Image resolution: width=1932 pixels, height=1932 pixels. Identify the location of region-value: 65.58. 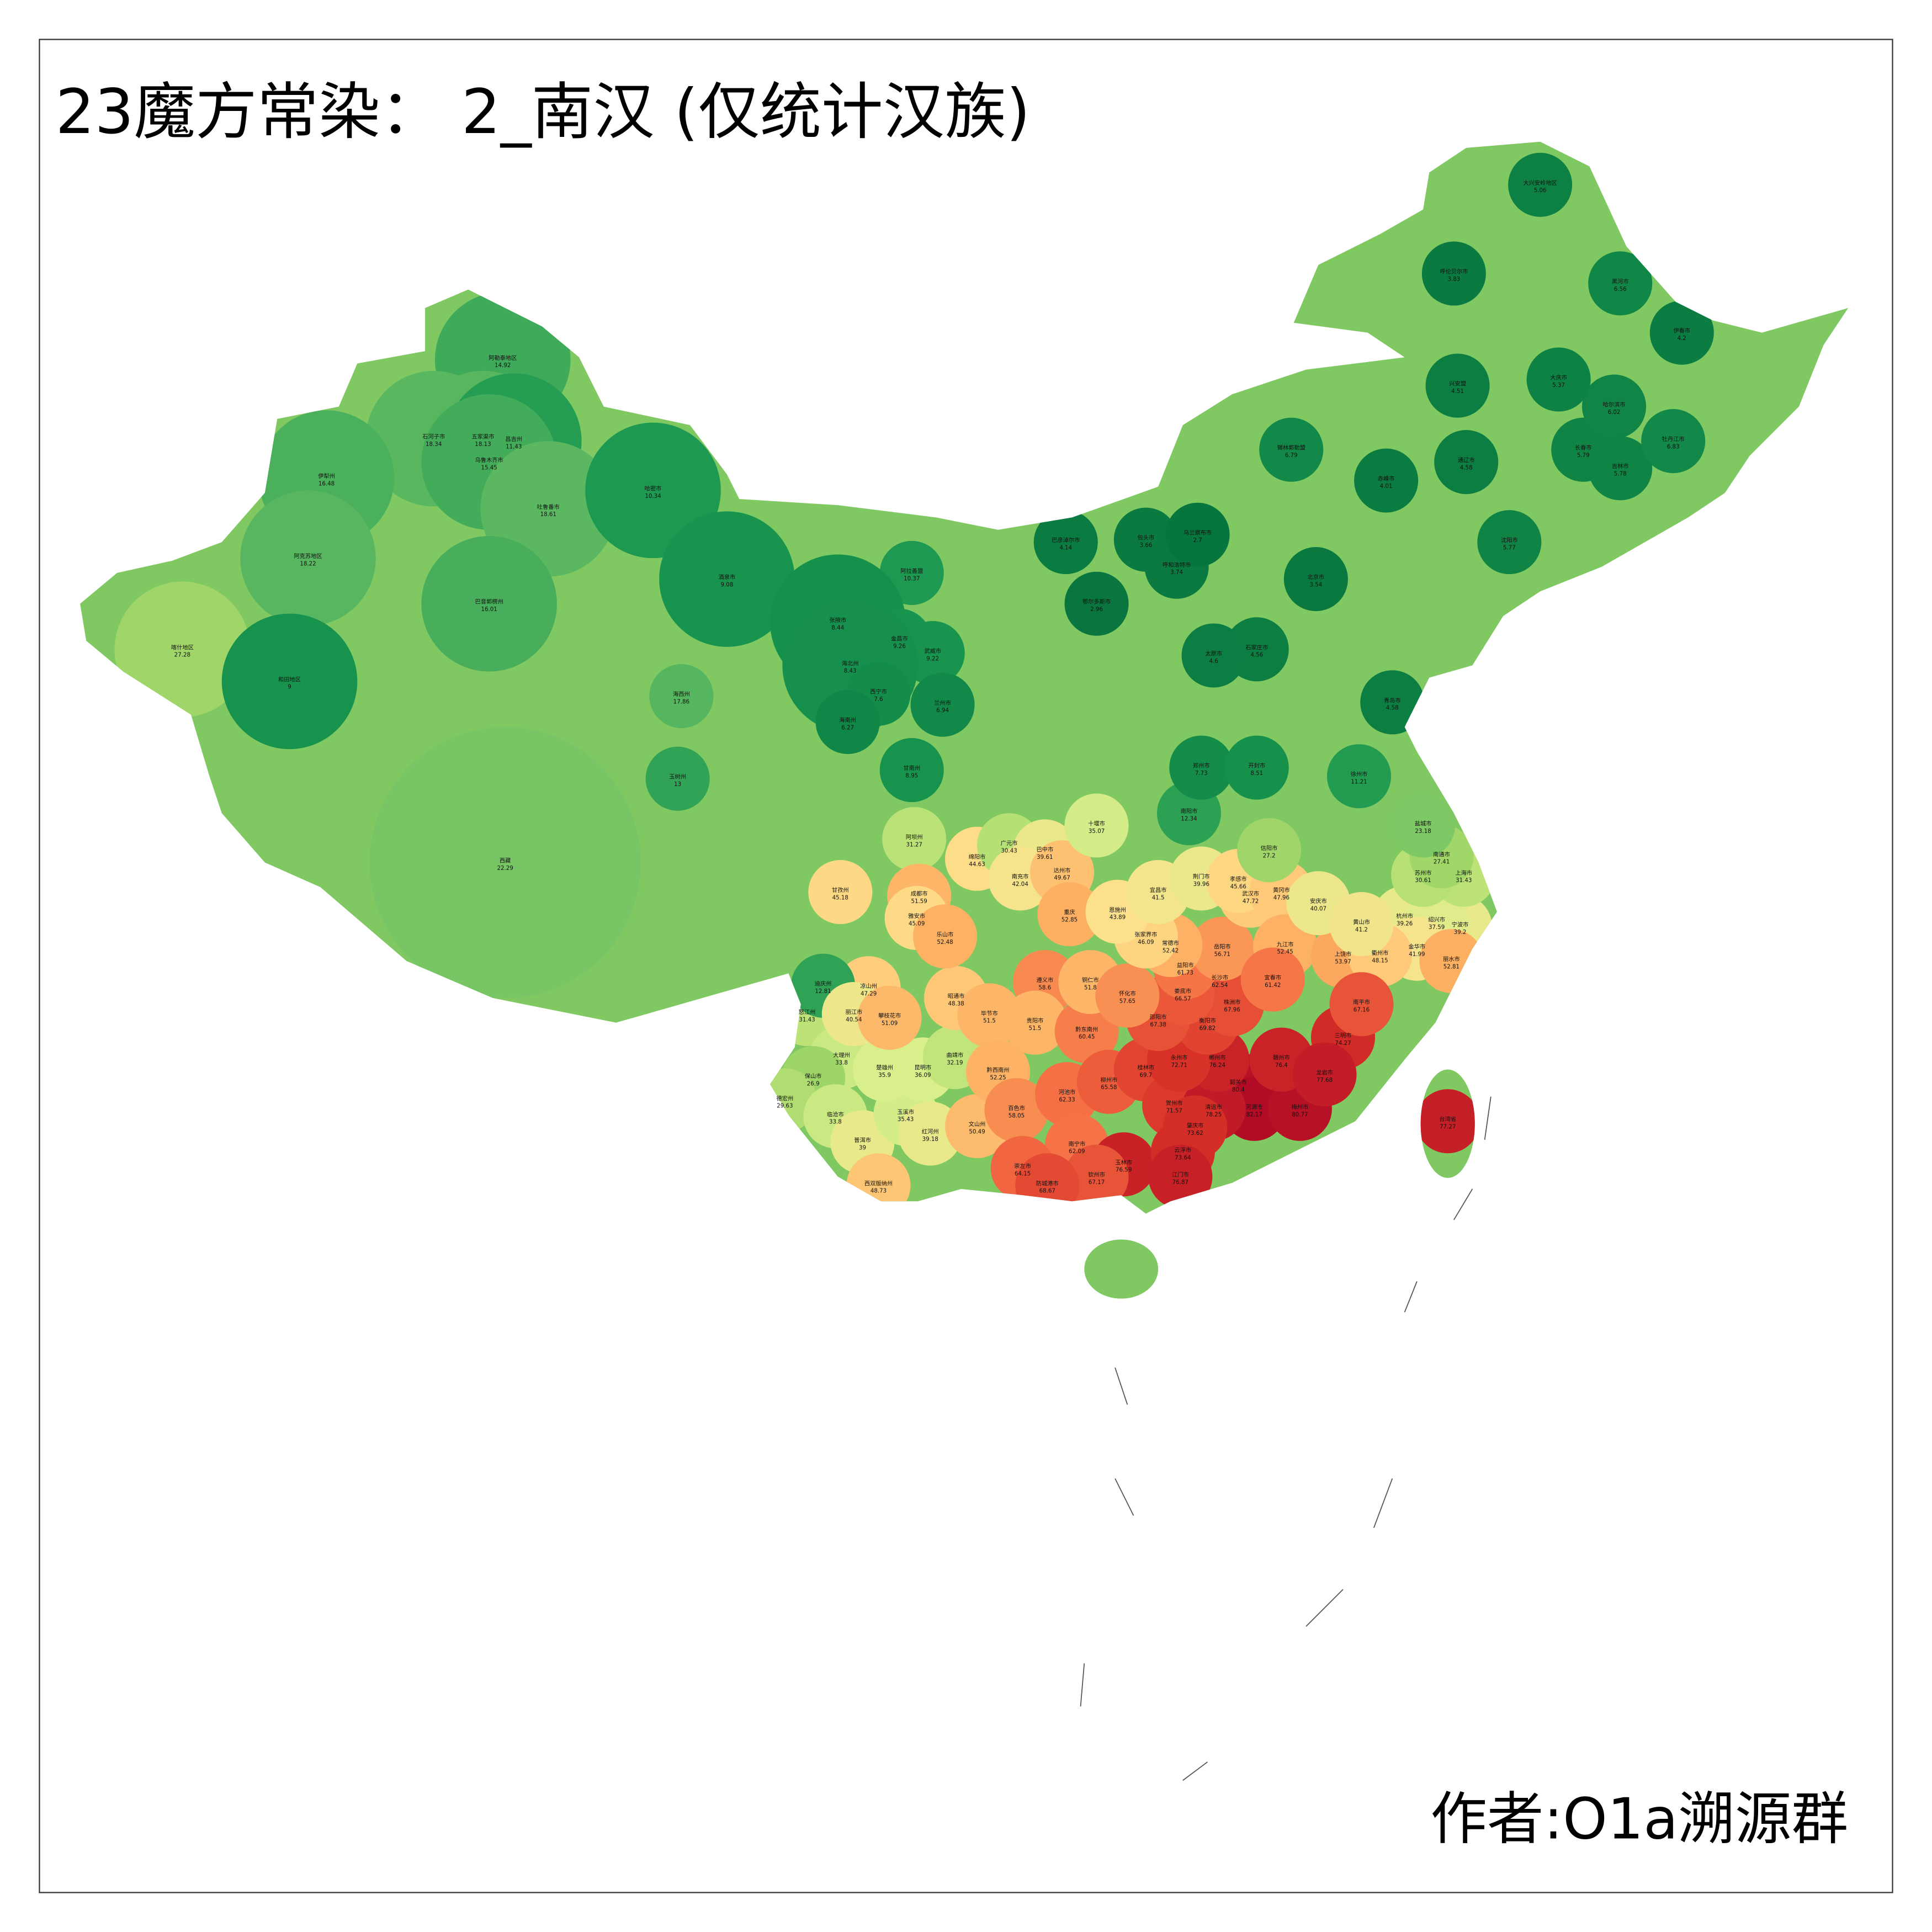
(1109, 1088).